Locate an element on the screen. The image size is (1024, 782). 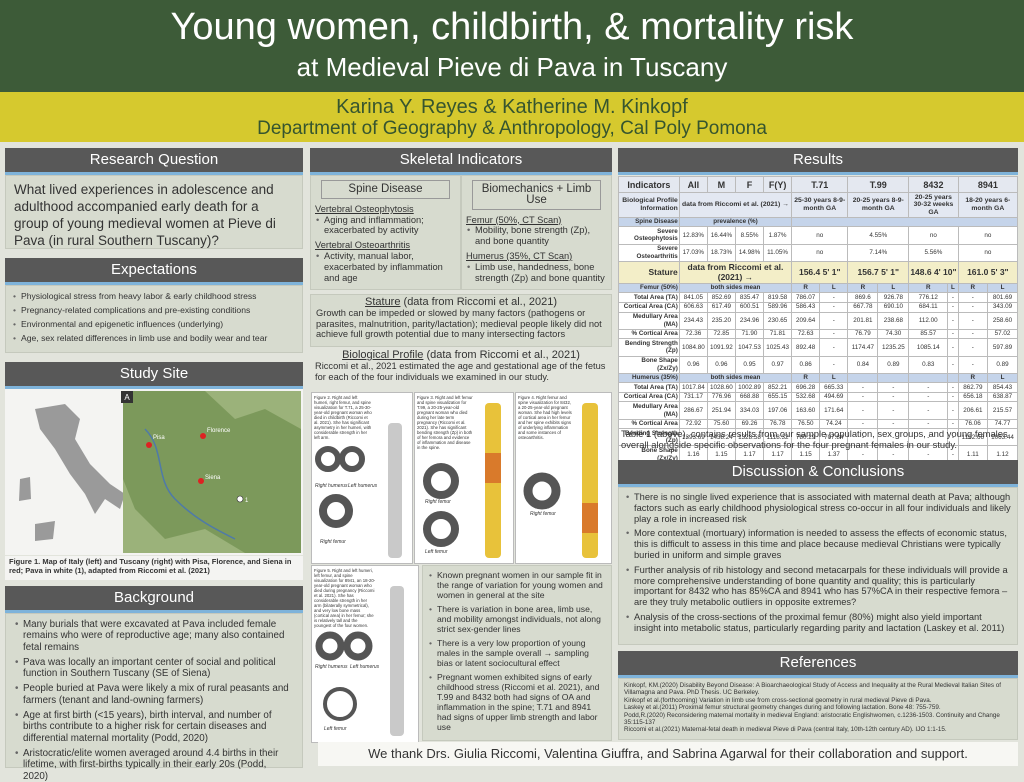
column-header: F(Y) is located at coordinates (778, 184).